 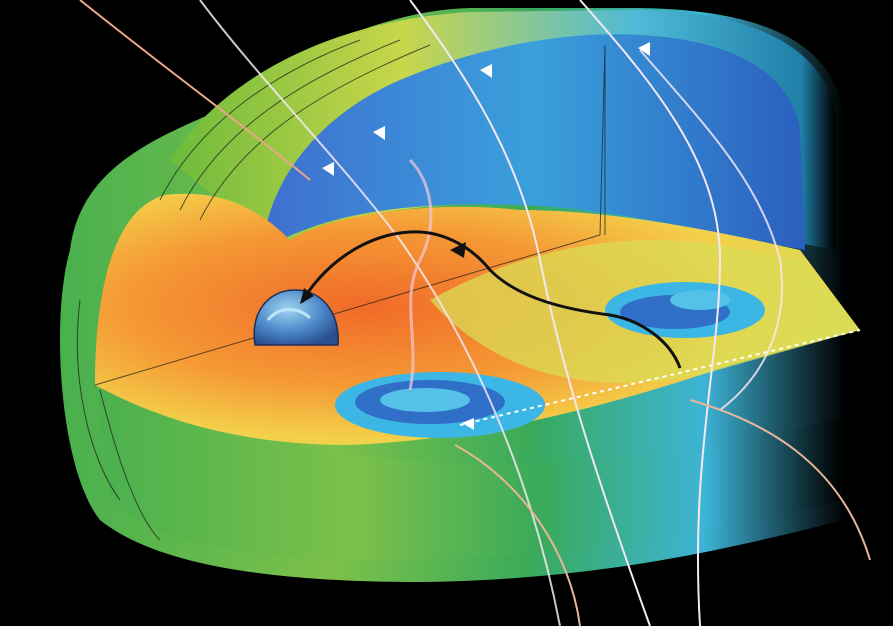 I want to click on trajectory-arrow, so click(x=458, y=250).